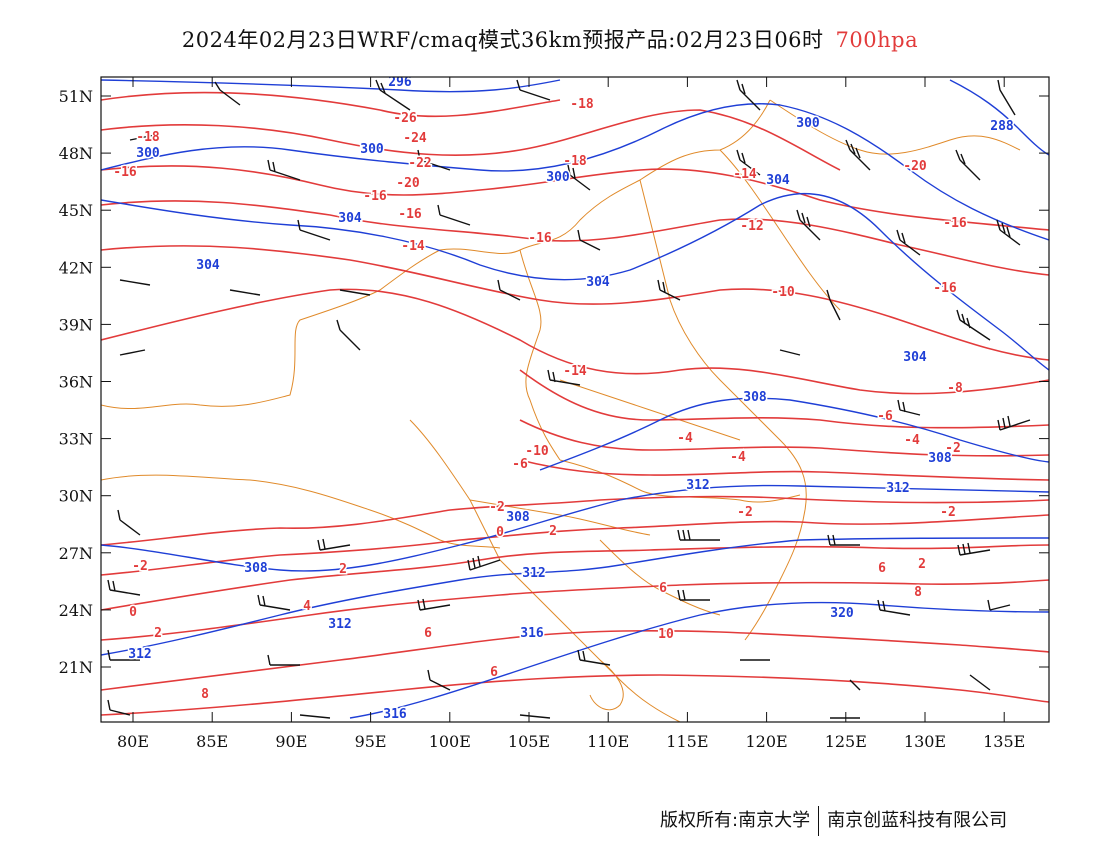 This screenshot has width=1100, height=850. What do you see at coordinates (76, 382) in the screenshot?
I see `lat-label: 36N` at bounding box center [76, 382].